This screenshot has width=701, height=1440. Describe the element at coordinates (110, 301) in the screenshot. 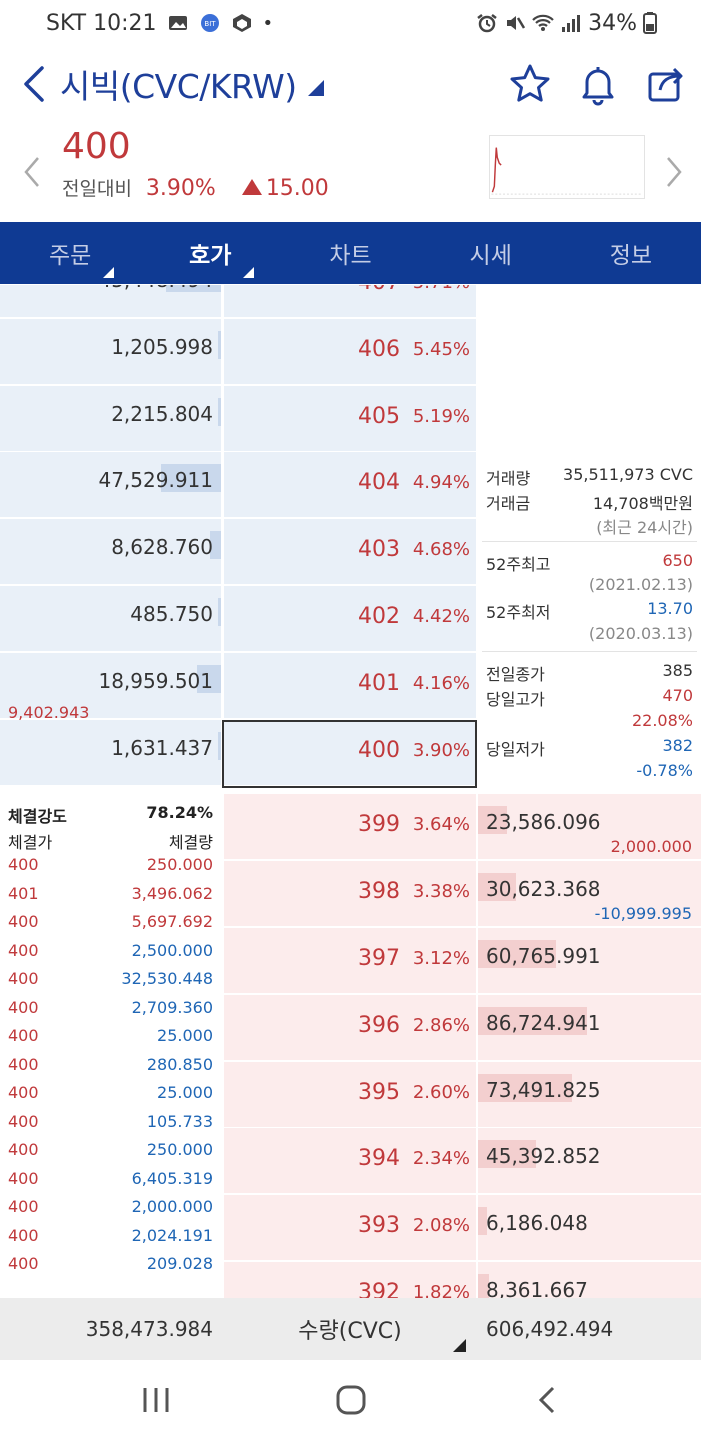

I see `ask-quantity-cell: 45,448.494` at that location.